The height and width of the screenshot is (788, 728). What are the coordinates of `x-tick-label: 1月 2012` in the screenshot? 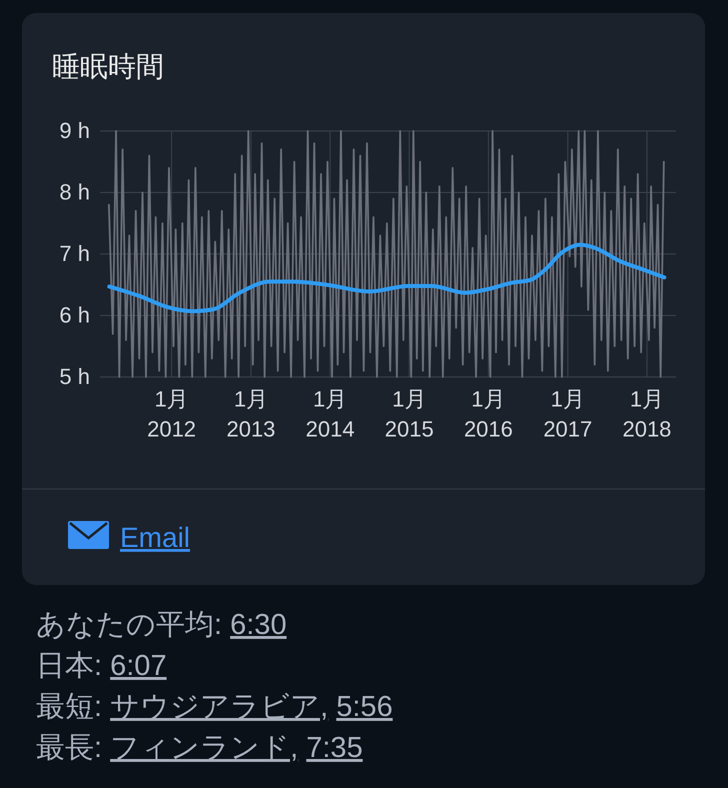 It's located at (171, 414).